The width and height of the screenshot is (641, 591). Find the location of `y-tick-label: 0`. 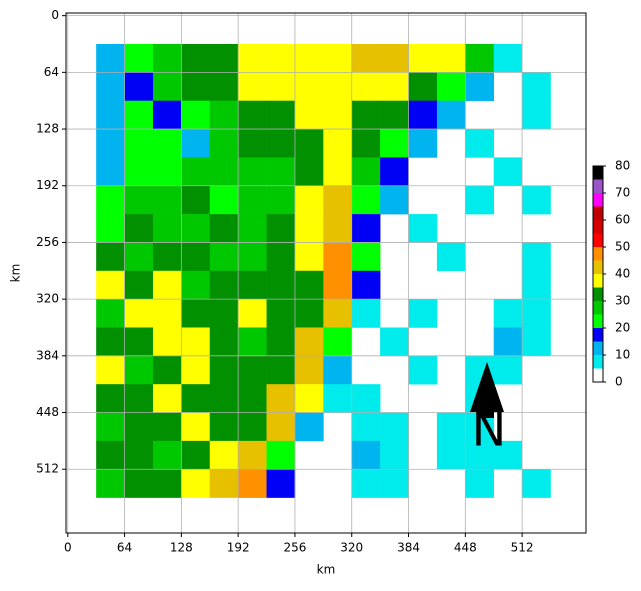

y-tick-label: 0 is located at coordinates (55, 15).